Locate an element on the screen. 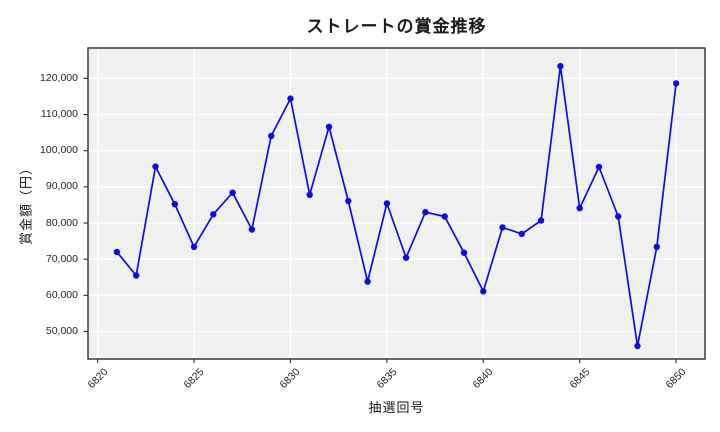 The image size is (720, 432). y-axis-label: 賞金額（円） is located at coordinates (26, 203).